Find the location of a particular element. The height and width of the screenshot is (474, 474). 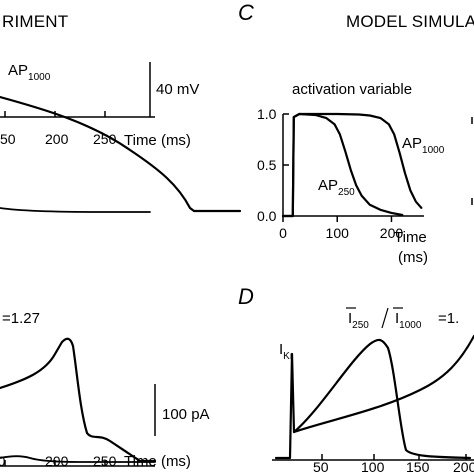

panel-b-scalebar-label: 100 pA is located at coordinates (186, 414).